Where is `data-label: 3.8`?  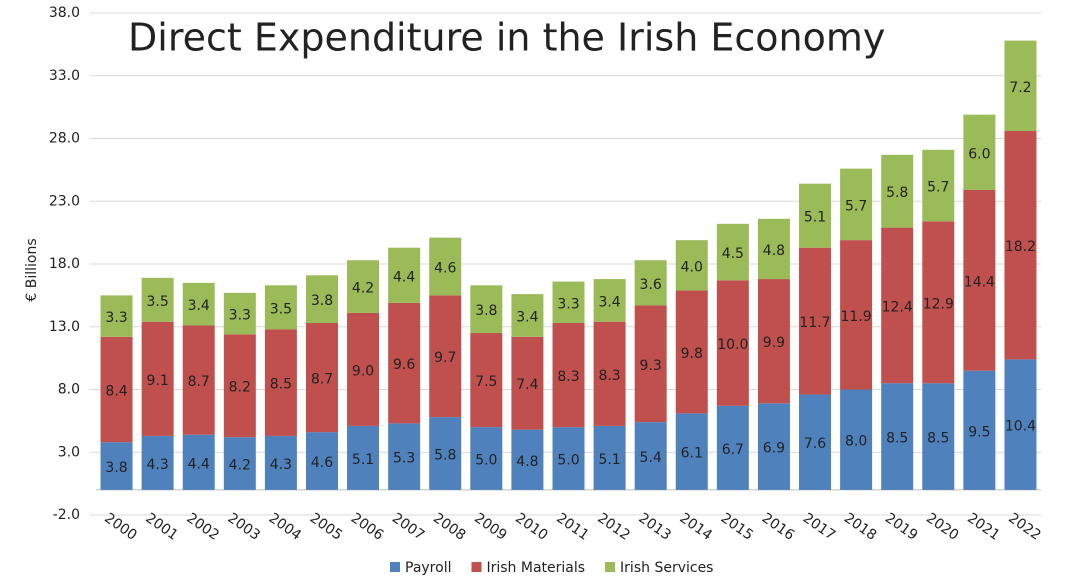 data-label: 3.8 is located at coordinates (322, 301).